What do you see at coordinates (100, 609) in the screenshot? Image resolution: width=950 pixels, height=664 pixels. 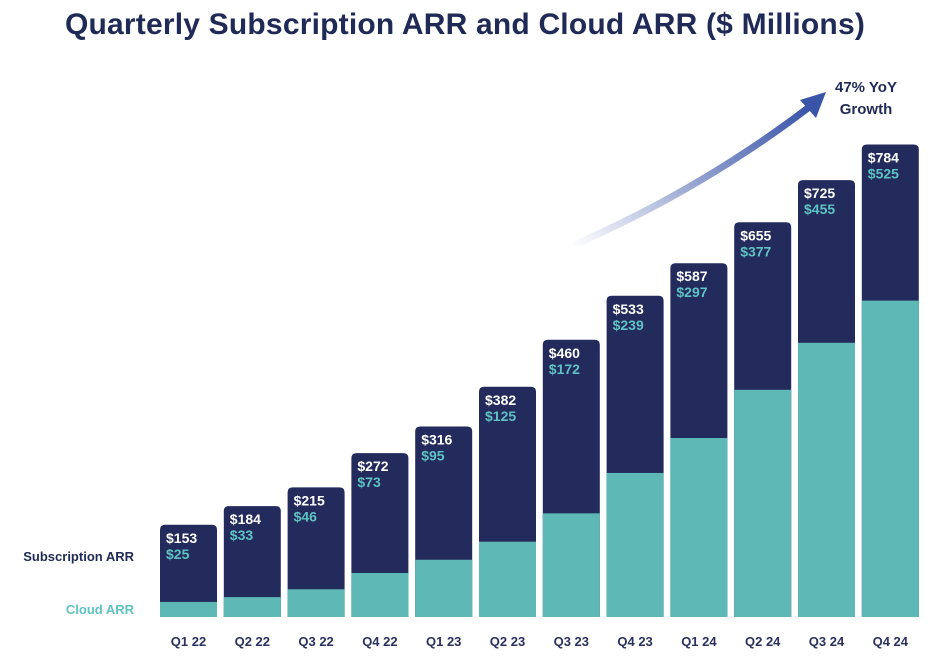 I see `legend-cloud: Cloud ARR` at bounding box center [100, 609].